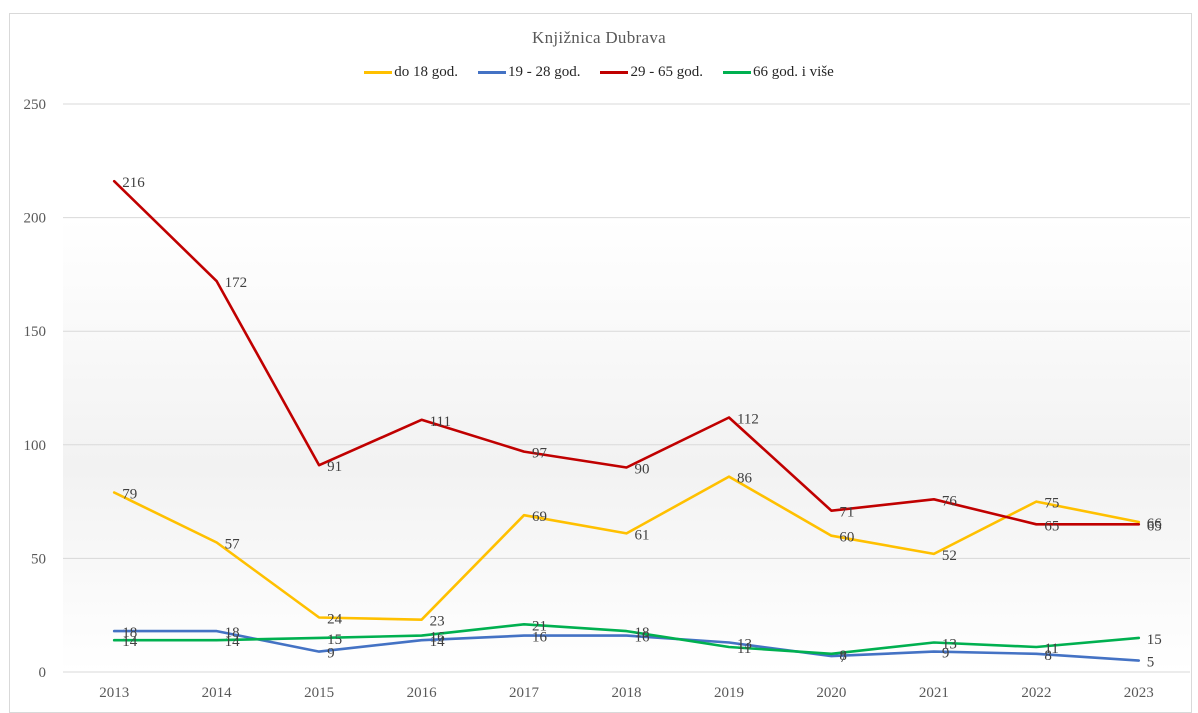 Image resolution: width=1198 pixels, height=713 pixels. I want to click on y-tick-label: 250, so click(35, 105).